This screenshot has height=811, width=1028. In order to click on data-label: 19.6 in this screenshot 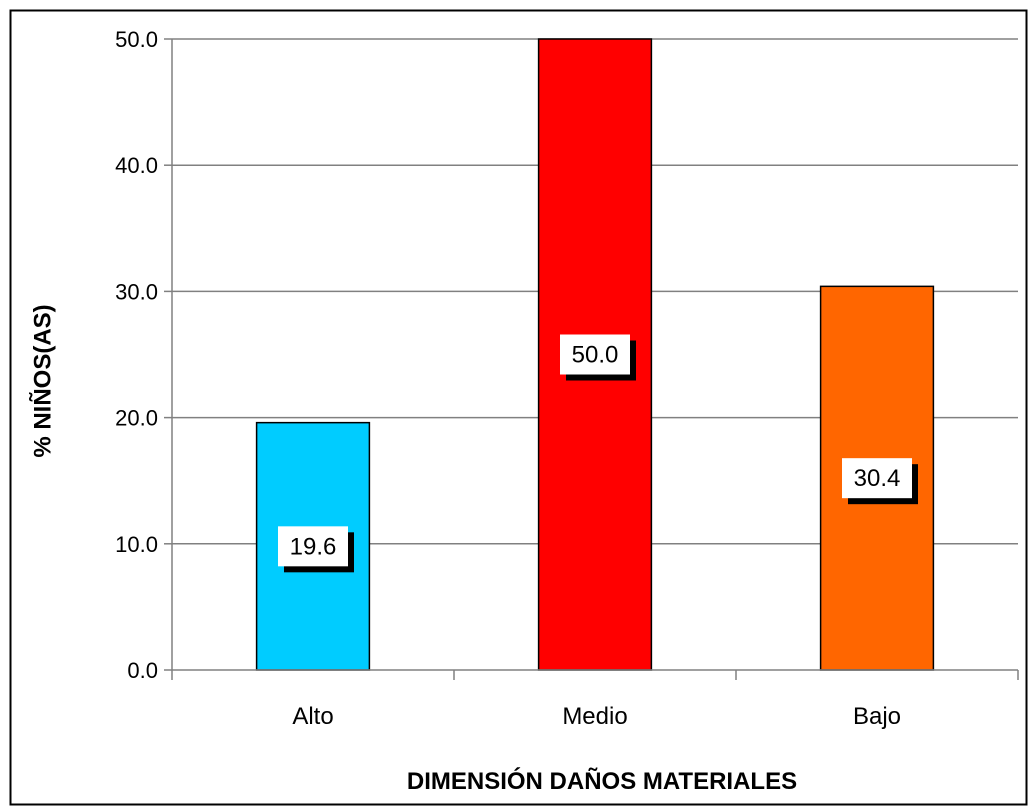, I will do `click(313, 546)`.